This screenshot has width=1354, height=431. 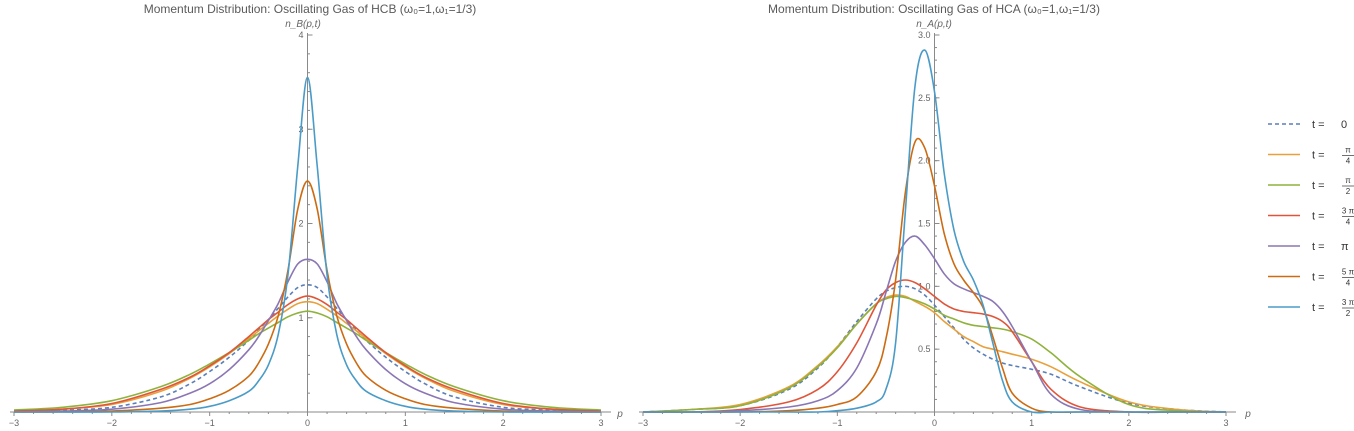 I want to click on hcb-x-tick-label: 0, so click(x=307, y=423).